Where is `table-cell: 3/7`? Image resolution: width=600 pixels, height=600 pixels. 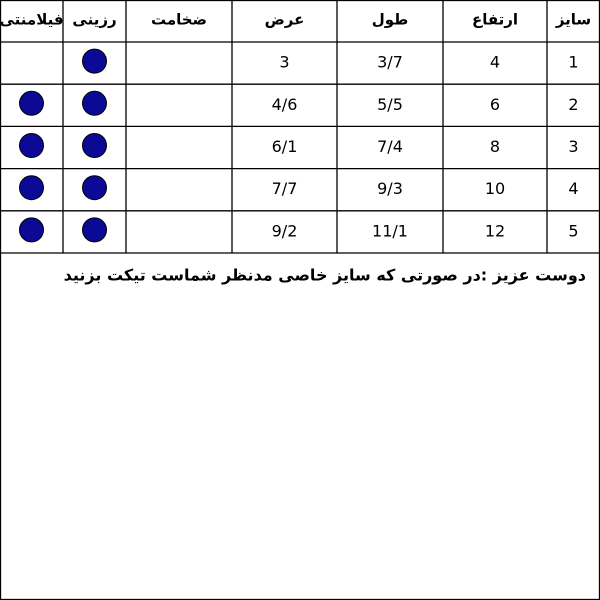 table-cell: 3/7 is located at coordinates (390, 62).